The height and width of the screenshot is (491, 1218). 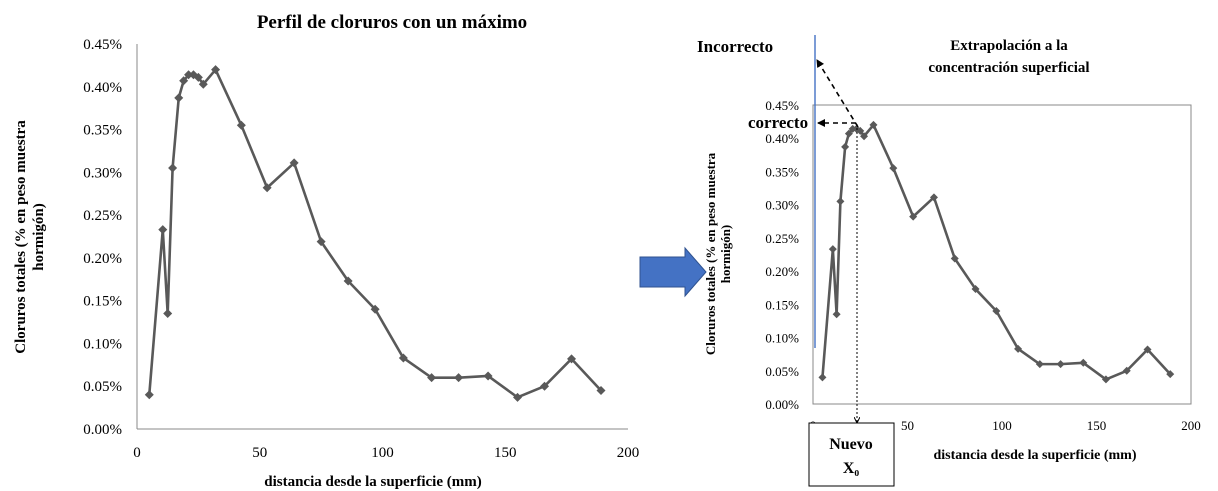 I want to click on left-y-tick-label: 0.15%, so click(x=102, y=302).